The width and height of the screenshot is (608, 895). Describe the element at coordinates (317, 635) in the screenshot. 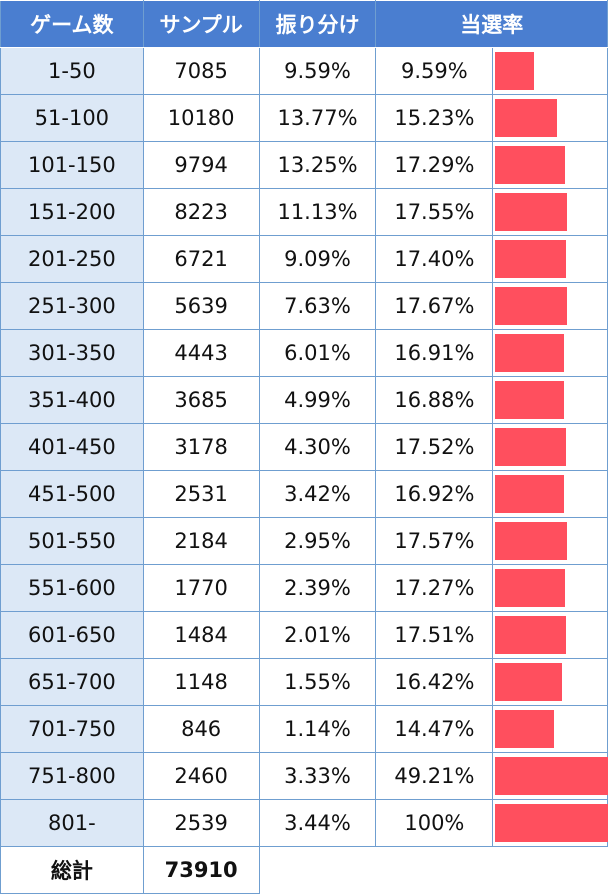

I see `share-cell: 2.01%` at that location.